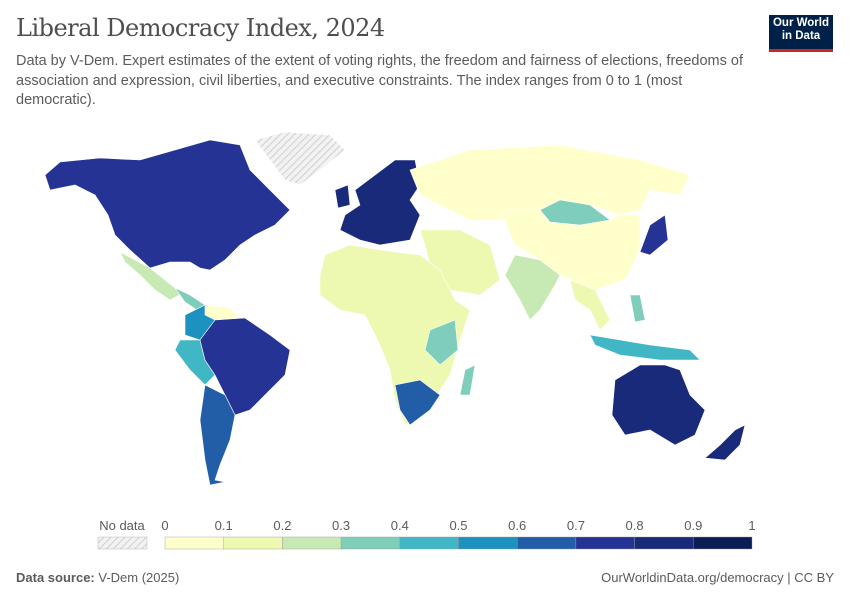  Describe the element at coordinates (122, 543) in the screenshot. I see `legend-no-data-swatch` at that location.